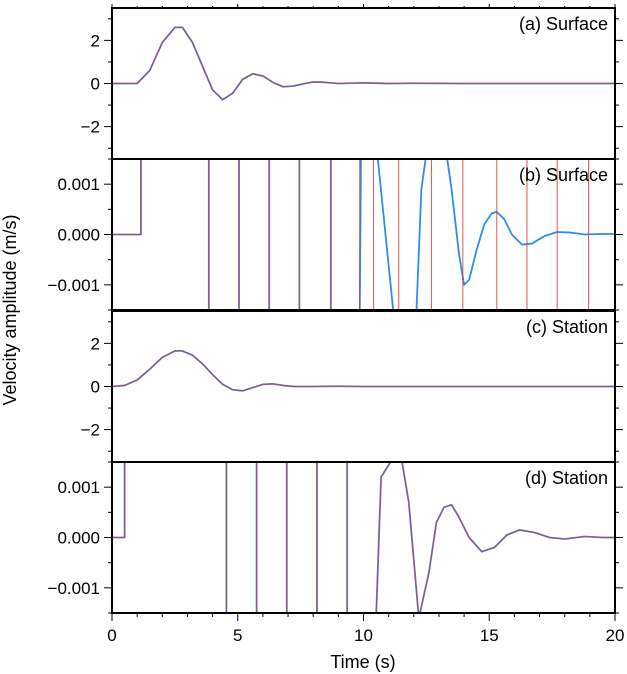  I want to click on panel-label: (c) Station, so click(567, 327).